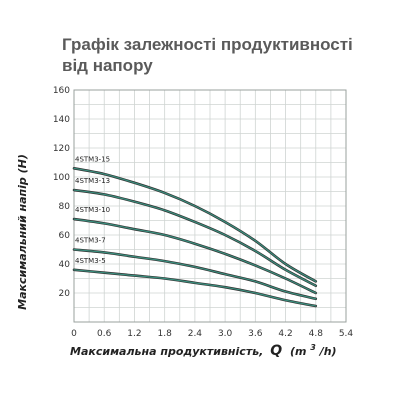 This screenshot has width=400, height=400. I want to click on y-tick-label: 60, so click(65, 236).